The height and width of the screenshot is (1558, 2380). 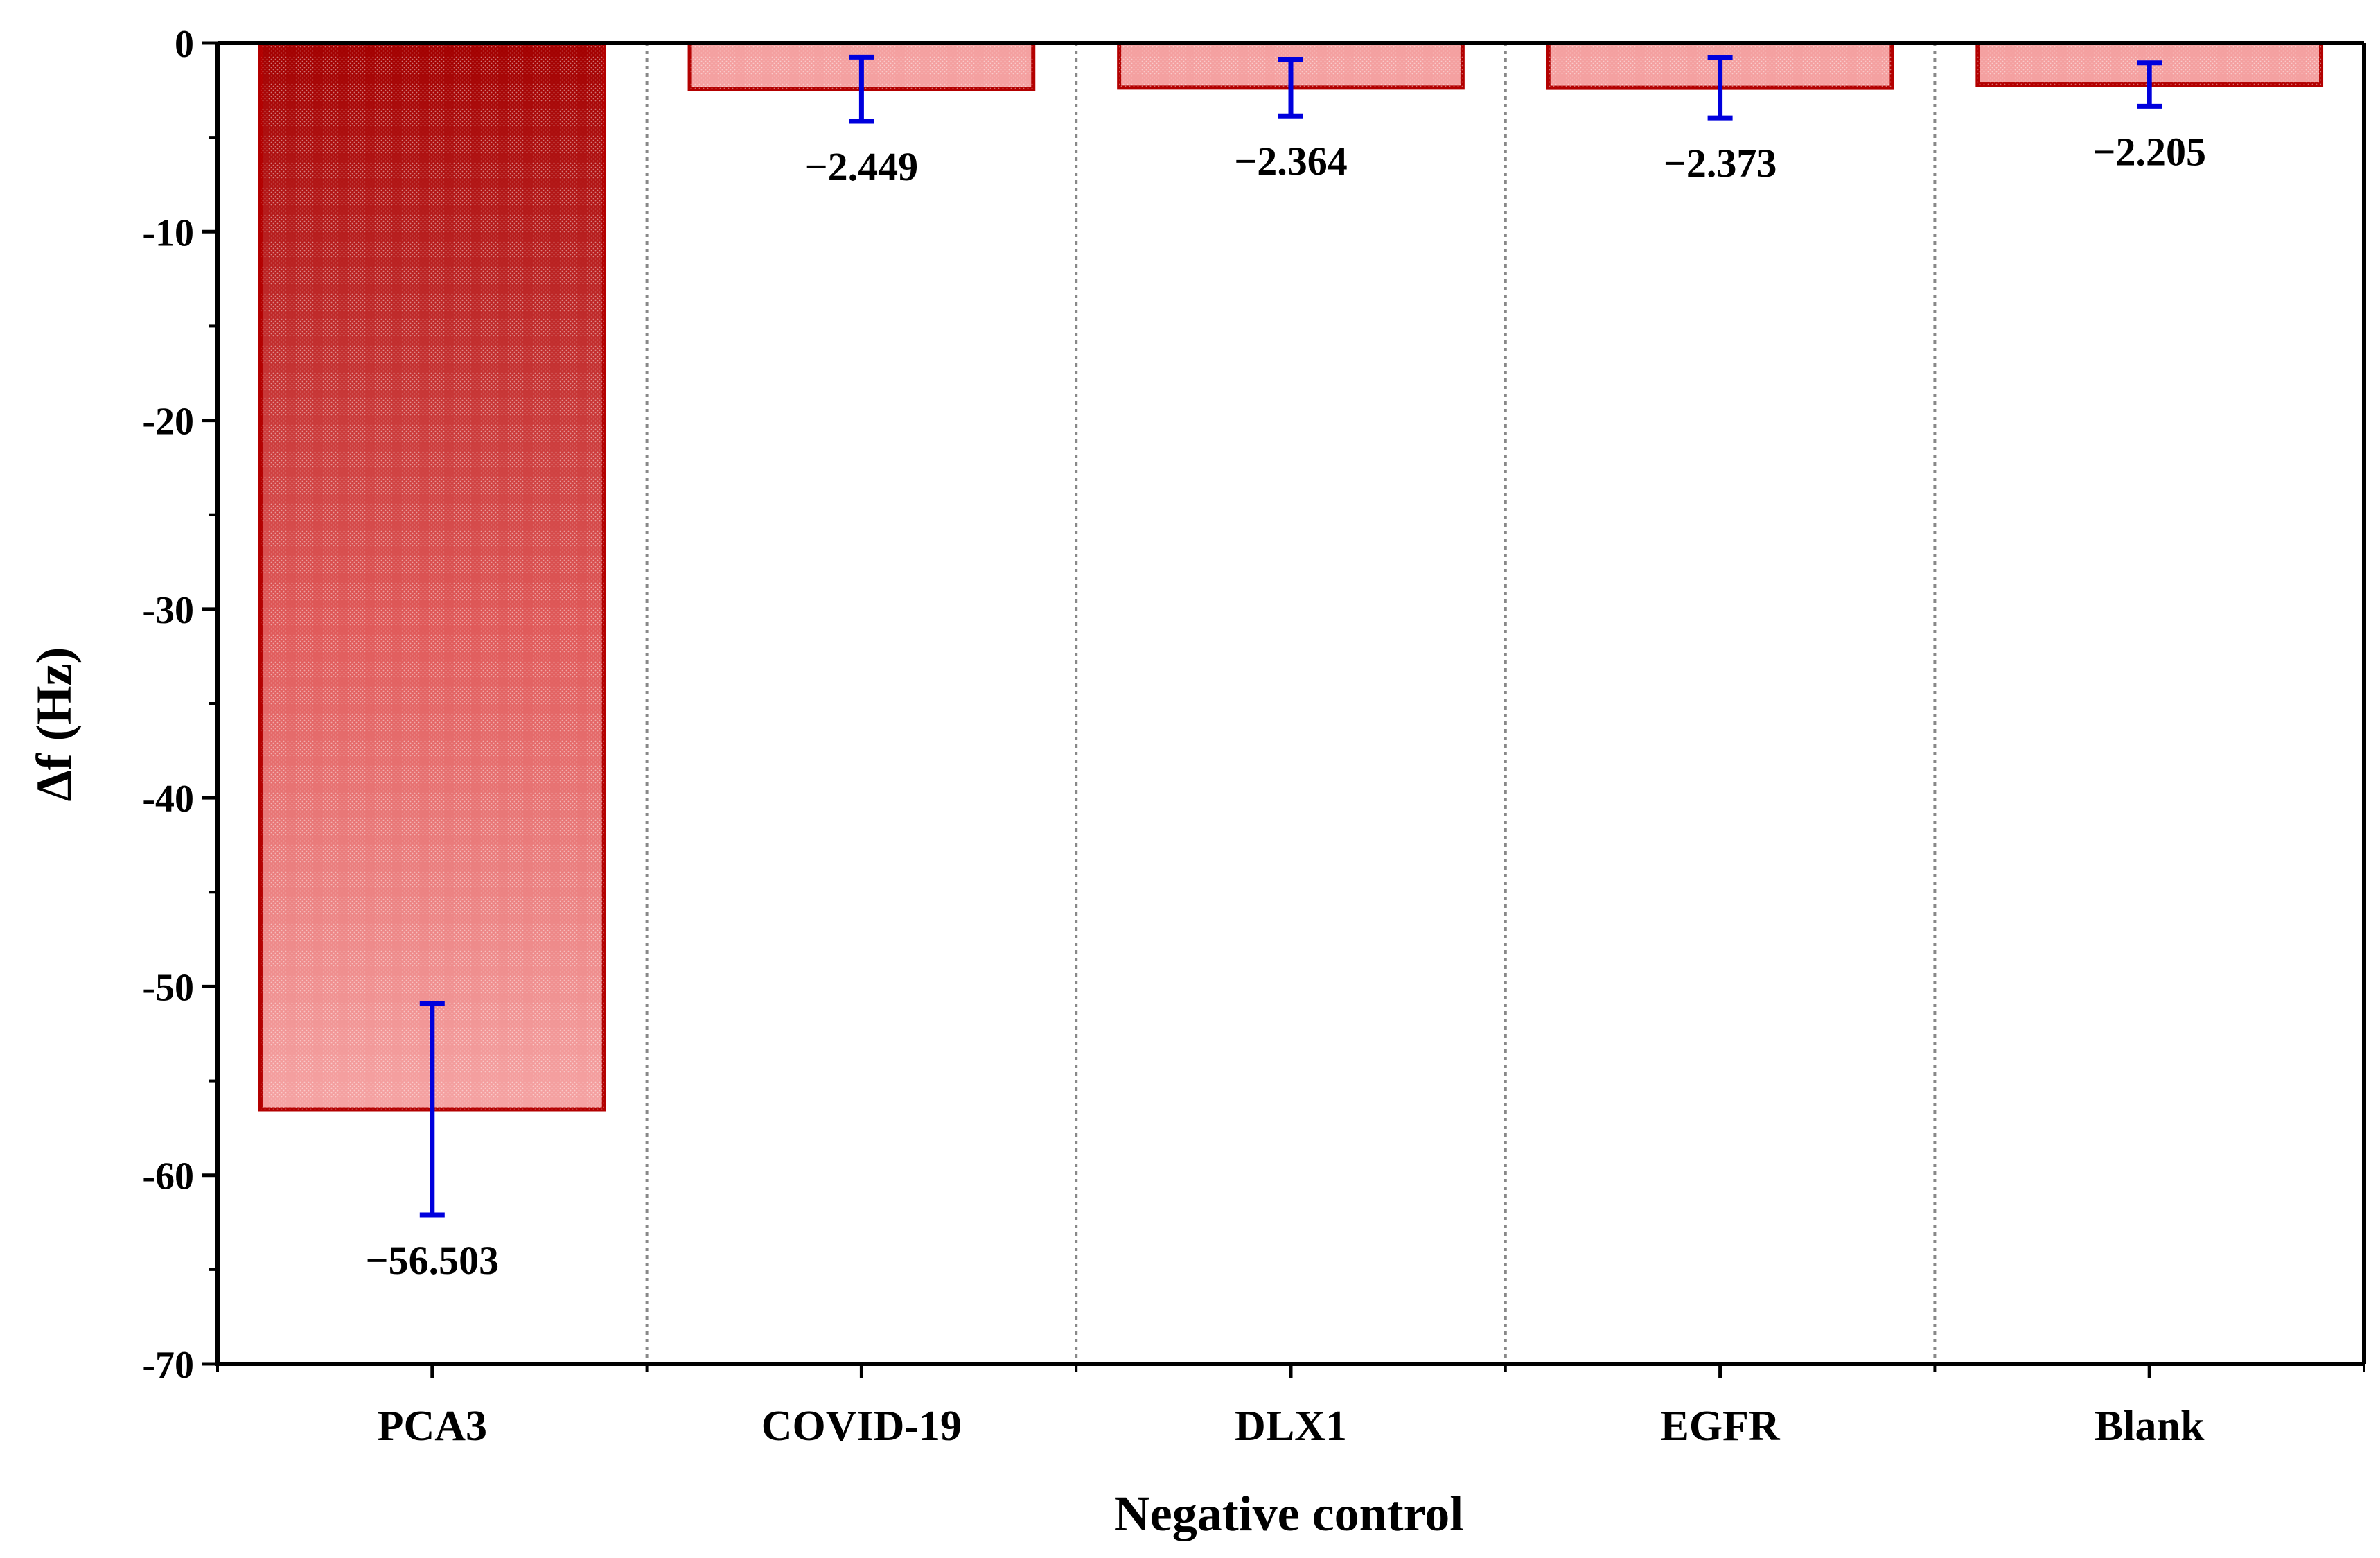 What do you see at coordinates (433, 1426) in the screenshot?
I see `x-tick-label: PCA3` at bounding box center [433, 1426].